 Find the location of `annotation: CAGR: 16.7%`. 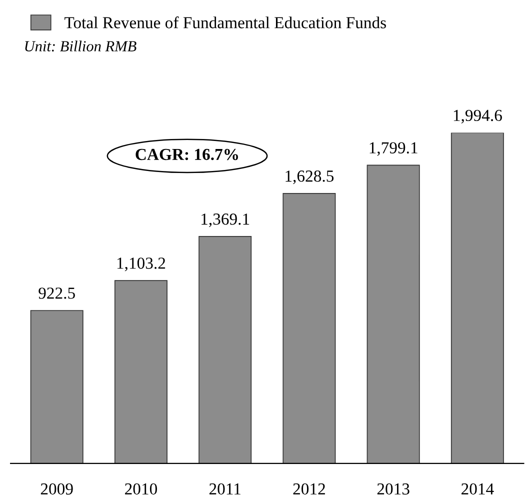

annotation: CAGR: 16.7% is located at coordinates (187, 154).